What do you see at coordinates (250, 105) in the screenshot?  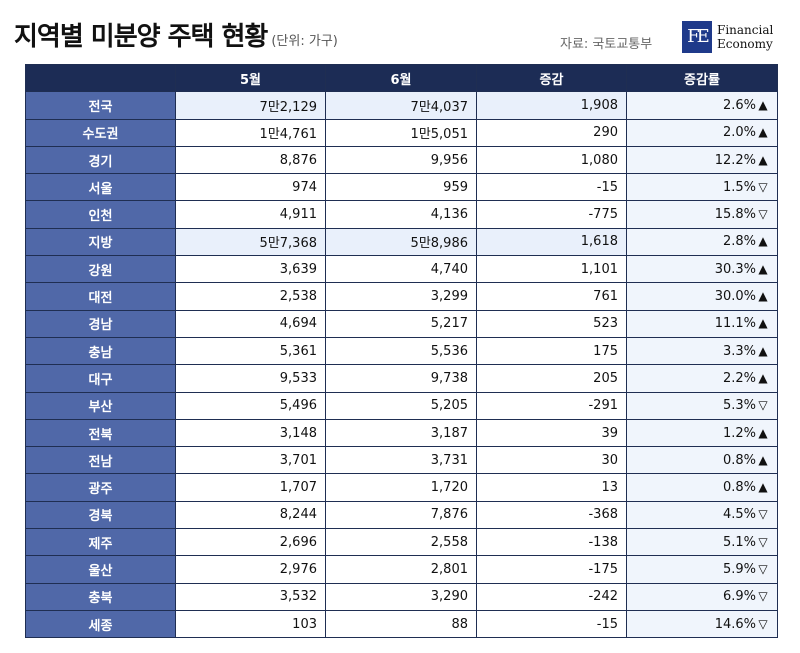 I see `may-value-cell: 7만2,129` at bounding box center [250, 105].